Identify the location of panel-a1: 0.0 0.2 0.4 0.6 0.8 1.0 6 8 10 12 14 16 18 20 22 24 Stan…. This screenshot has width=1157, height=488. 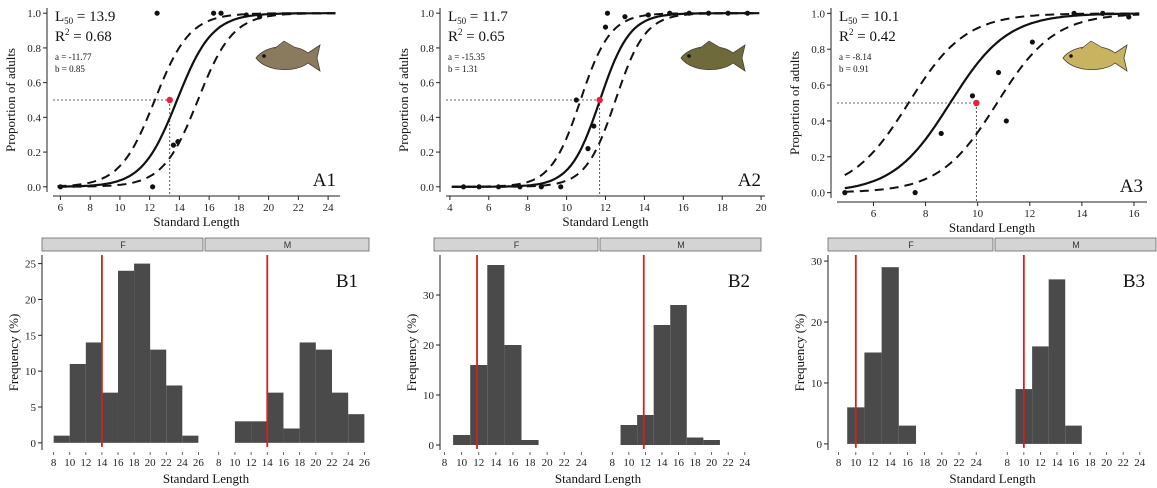
(171, 118).